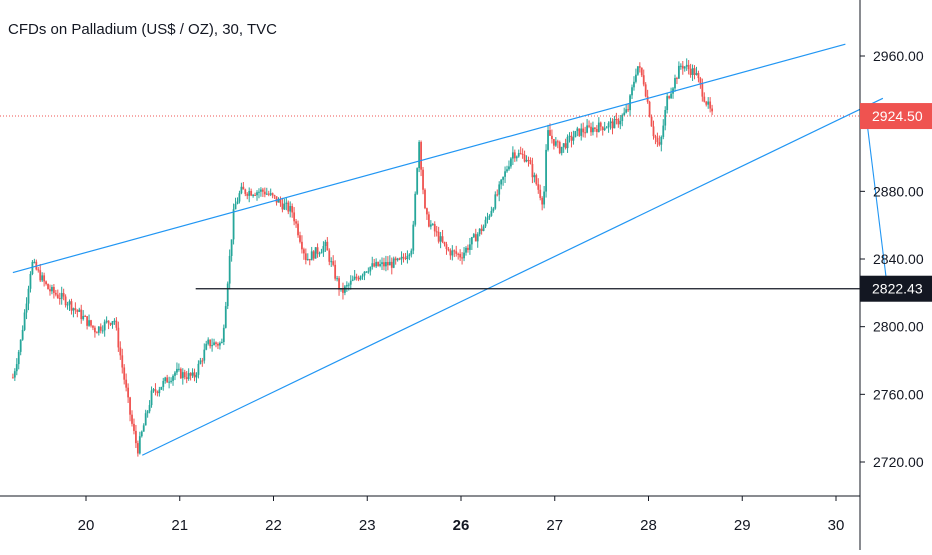  I want to click on last-price-badge-label: 2924.50, so click(897, 116).